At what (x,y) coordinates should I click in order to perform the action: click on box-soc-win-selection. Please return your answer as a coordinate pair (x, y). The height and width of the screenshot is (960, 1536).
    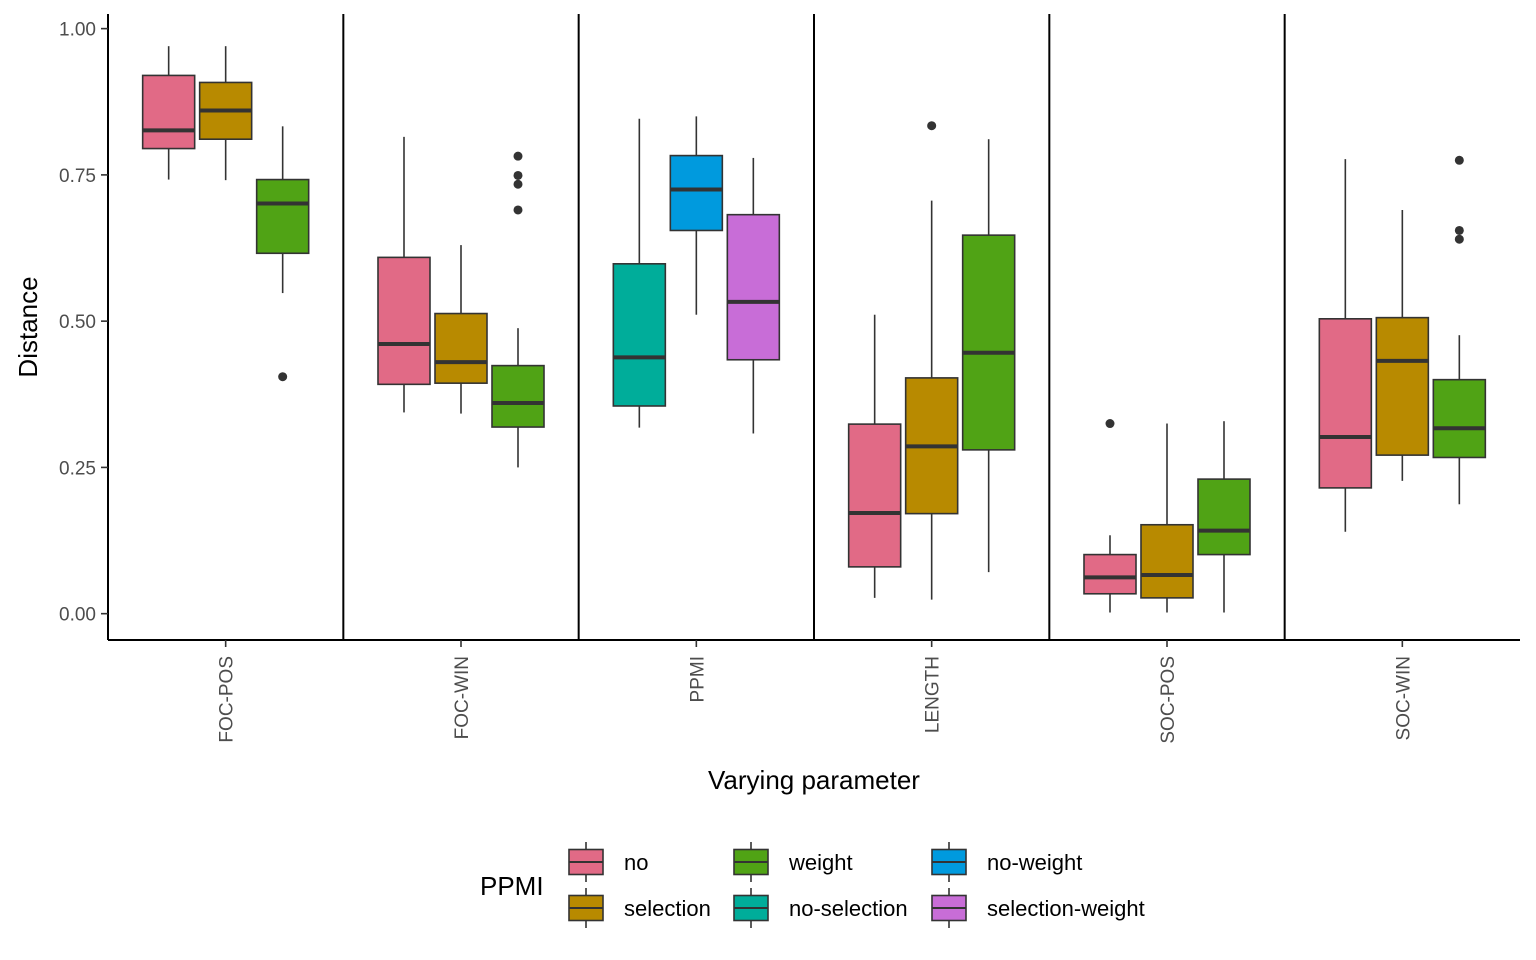
    Looking at the image, I should click on (1402, 345).